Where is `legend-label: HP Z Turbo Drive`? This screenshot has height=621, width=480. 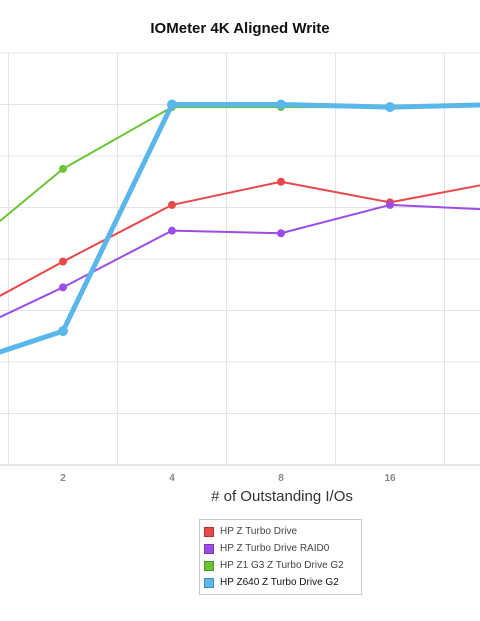
legend-label: HP Z Turbo Drive is located at coordinates (259, 531).